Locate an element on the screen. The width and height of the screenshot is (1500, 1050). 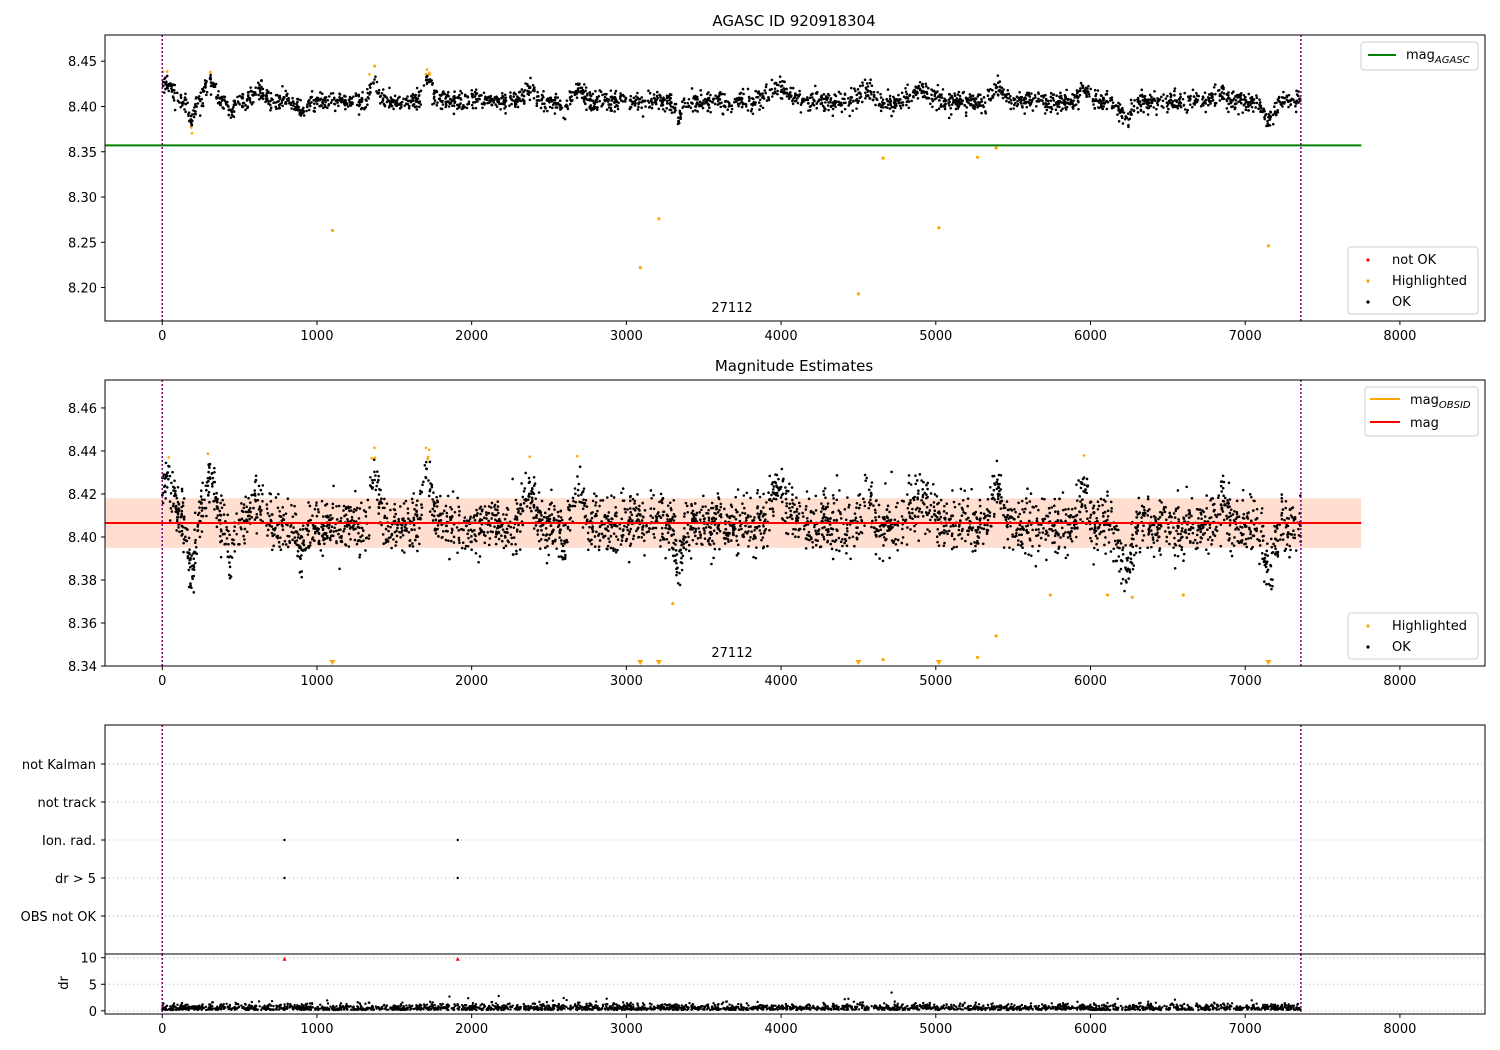
legend-mag-agasc-text: magAGASC is located at coordinates (1438, 57).